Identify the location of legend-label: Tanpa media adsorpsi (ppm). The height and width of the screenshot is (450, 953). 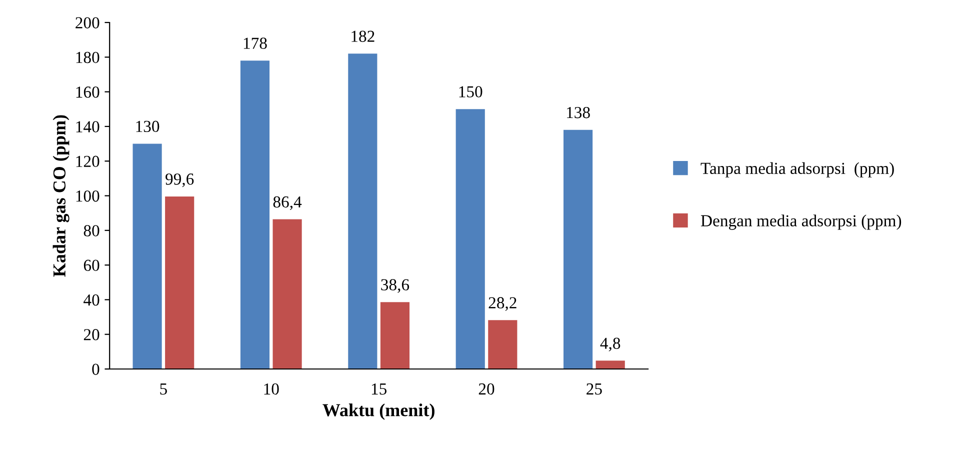
(797, 170).